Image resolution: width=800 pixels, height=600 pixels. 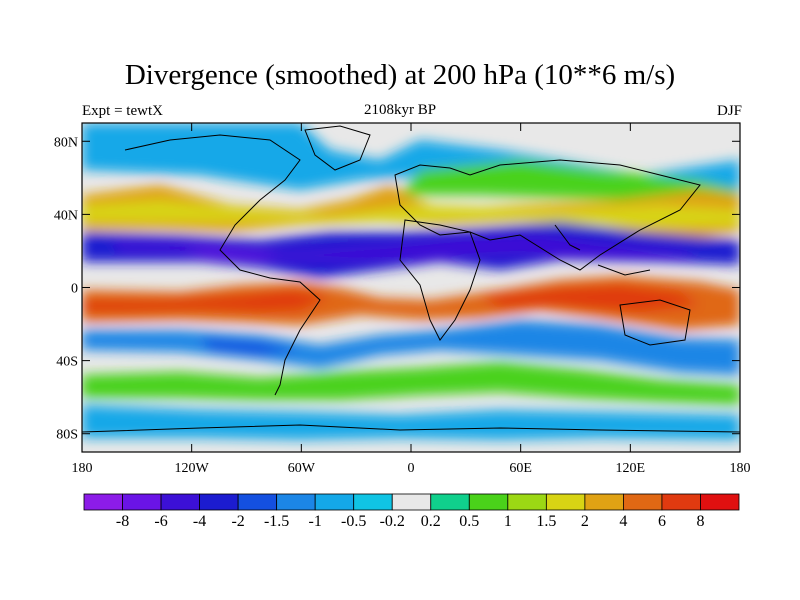 What do you see at coordinates (469, 521) in the screenshot?
I see `colorbar-label: 0.5` at bounding box center [469, 521].